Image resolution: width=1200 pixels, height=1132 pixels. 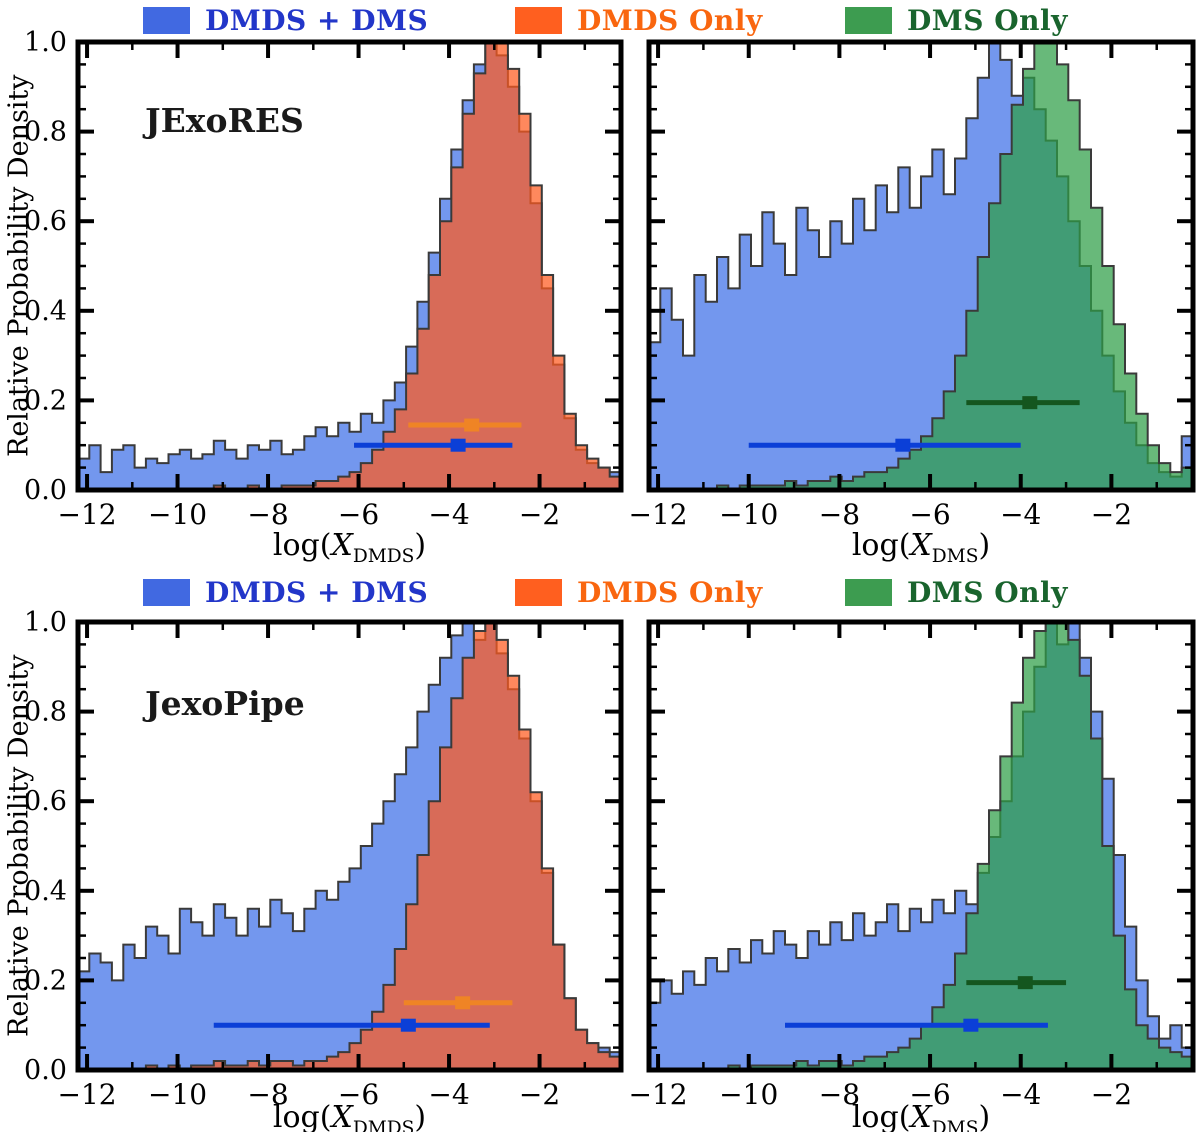 What do you see at coordinates (224, 120) in the screenshot?
I see `panel-annotation-jexores: JExoRES` at bounding box center [224, 120].